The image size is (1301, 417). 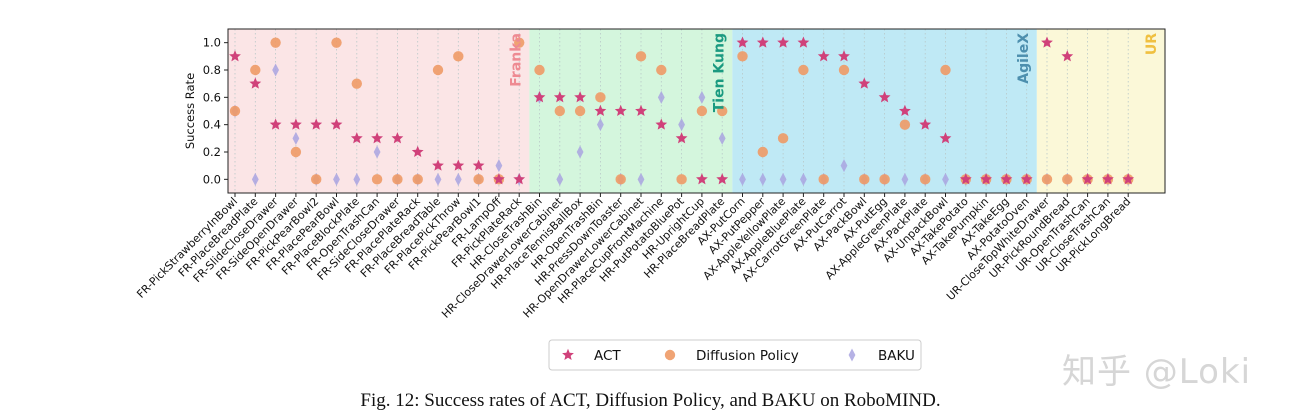 What do you see at coordinates (896, 356) in the screenshot?
I see `legend-label: BAKU` at bounding box center [896, 356].